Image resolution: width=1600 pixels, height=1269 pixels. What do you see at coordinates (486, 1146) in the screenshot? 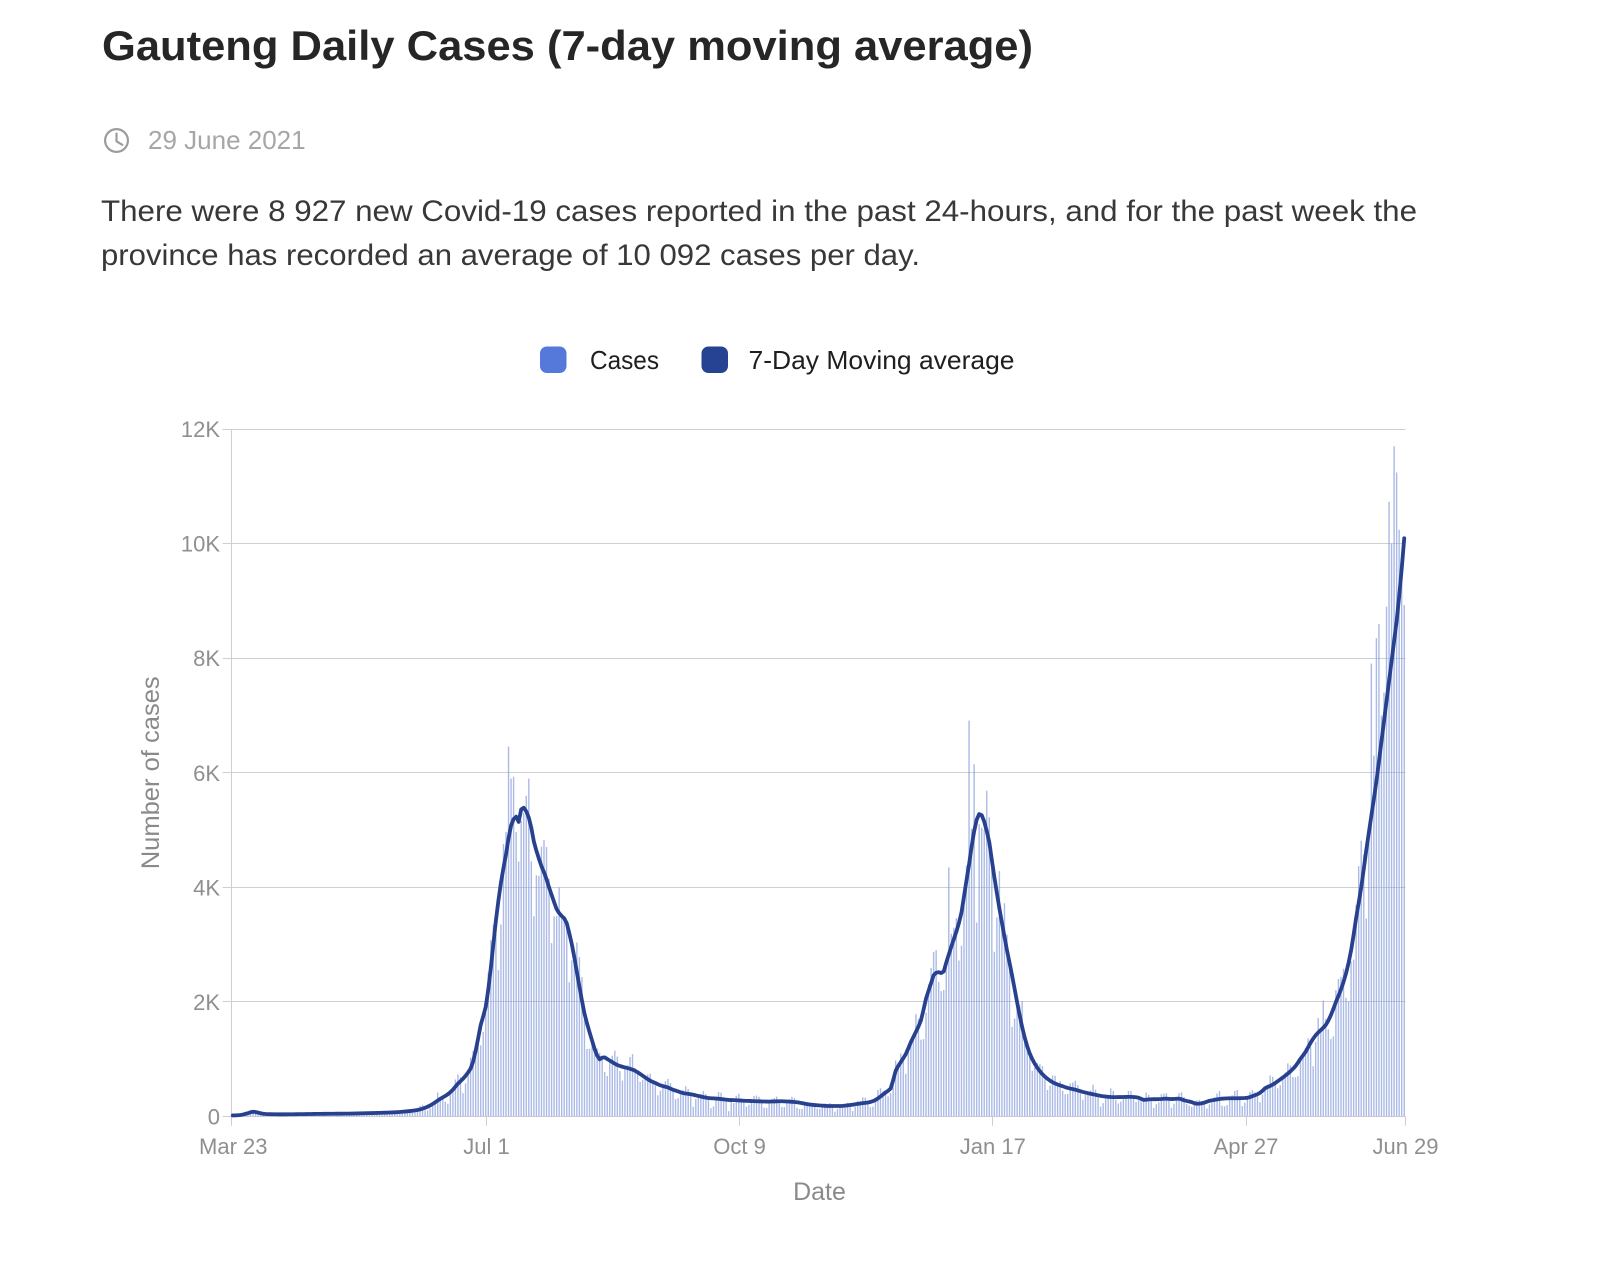
I see `svg-text: Jul 1` at bounding box center [486, 1146].